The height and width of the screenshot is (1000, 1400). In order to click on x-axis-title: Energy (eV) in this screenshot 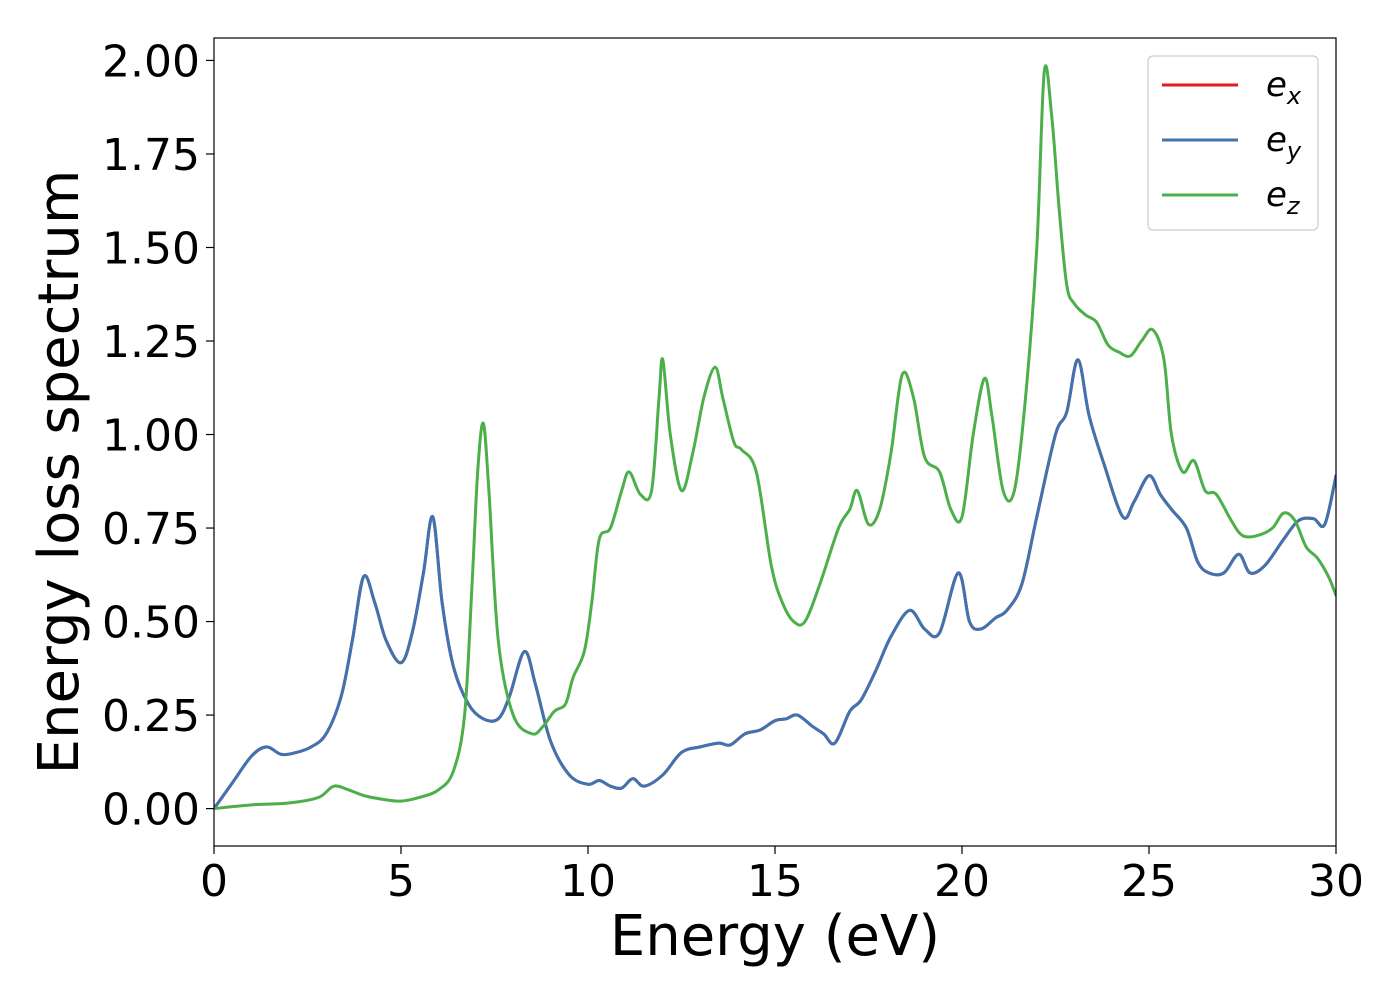, I will do `click(775, 936)`.